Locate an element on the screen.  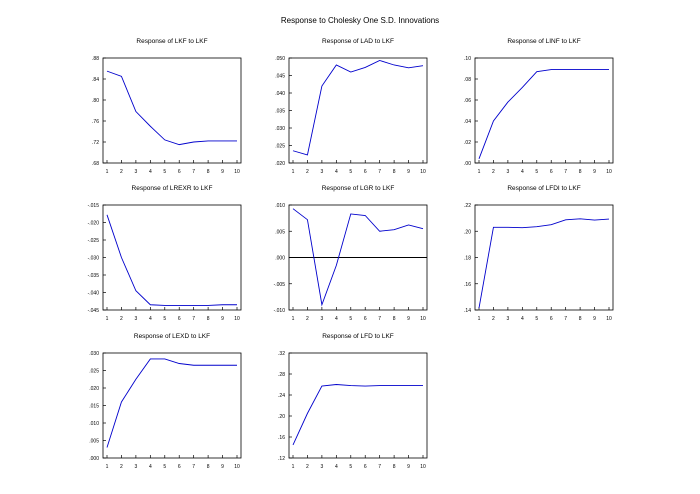
y-tick-label: .015 is located at coordinates (94, 407).